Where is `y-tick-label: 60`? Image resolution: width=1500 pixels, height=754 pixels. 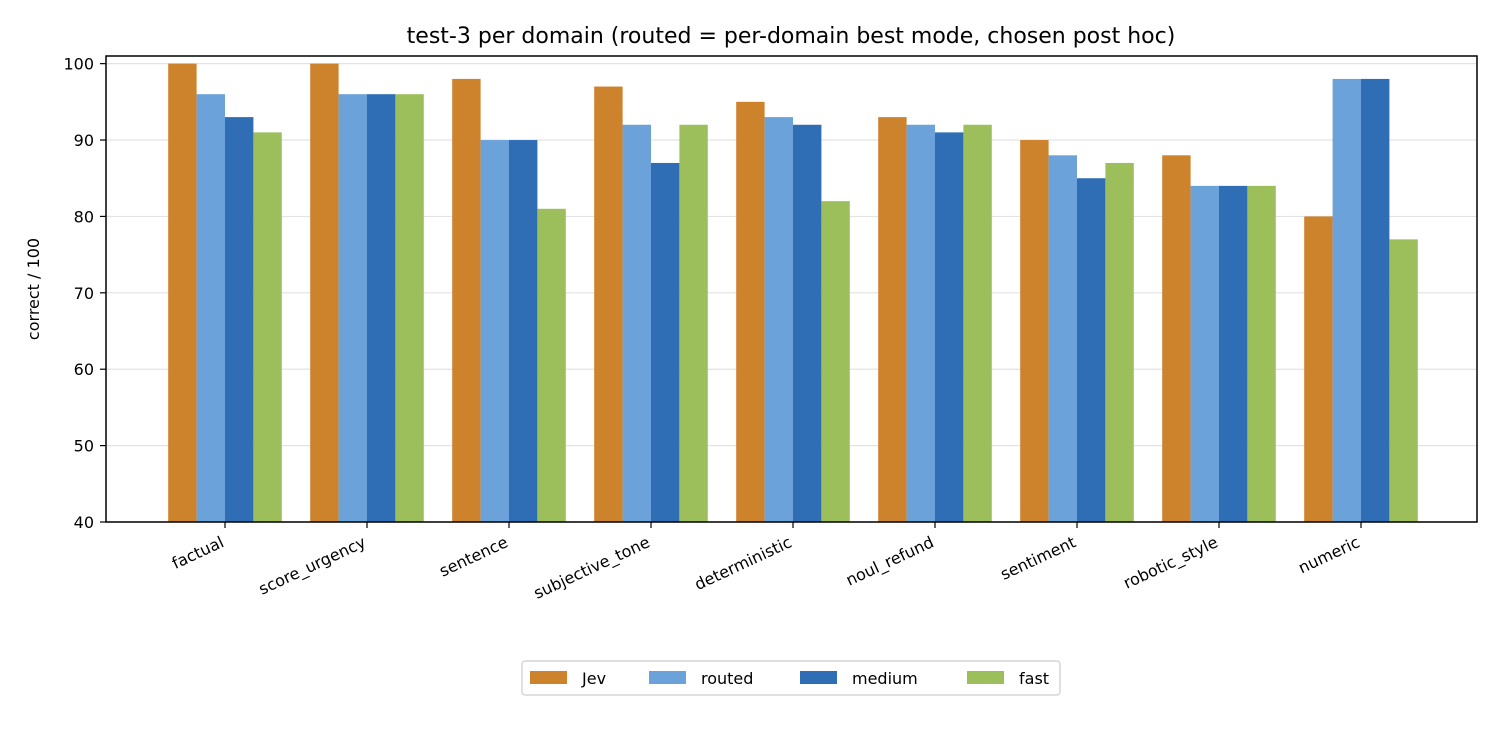
y-tick-label: 60 is located at coordinates (84, 369).